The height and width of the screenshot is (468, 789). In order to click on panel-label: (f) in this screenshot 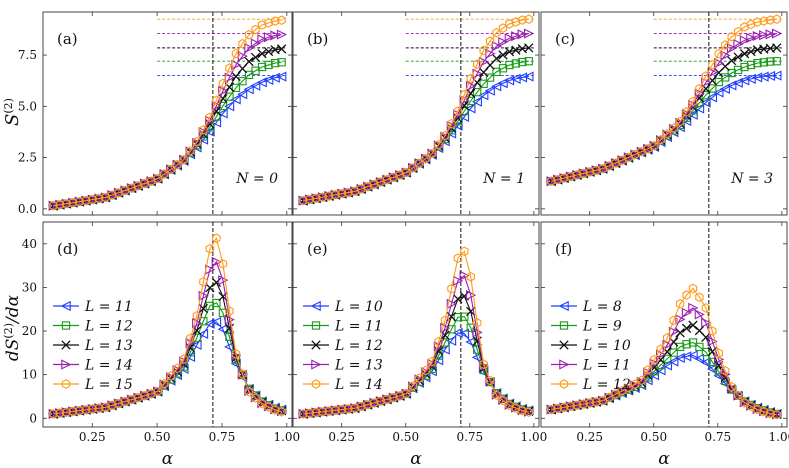, I will do `click(563, 249)`.